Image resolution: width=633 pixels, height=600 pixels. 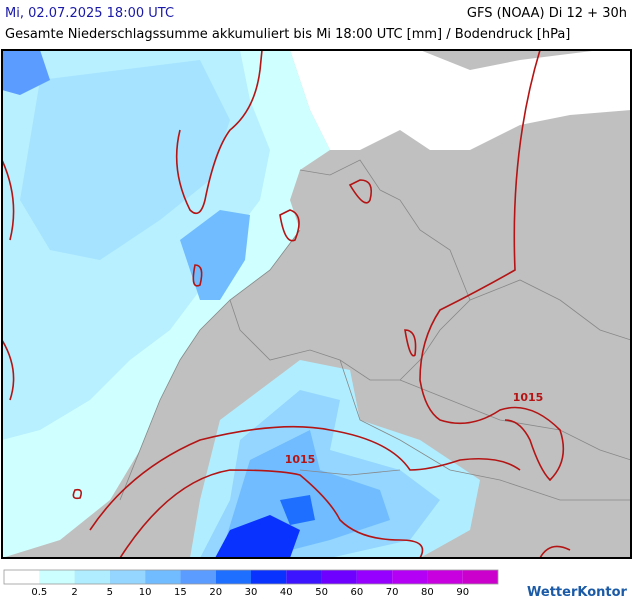 I want to click on legend: 0.5 2 5 10 15 20 30 40 50 60 70 80 90, so click(x=251, y=583).